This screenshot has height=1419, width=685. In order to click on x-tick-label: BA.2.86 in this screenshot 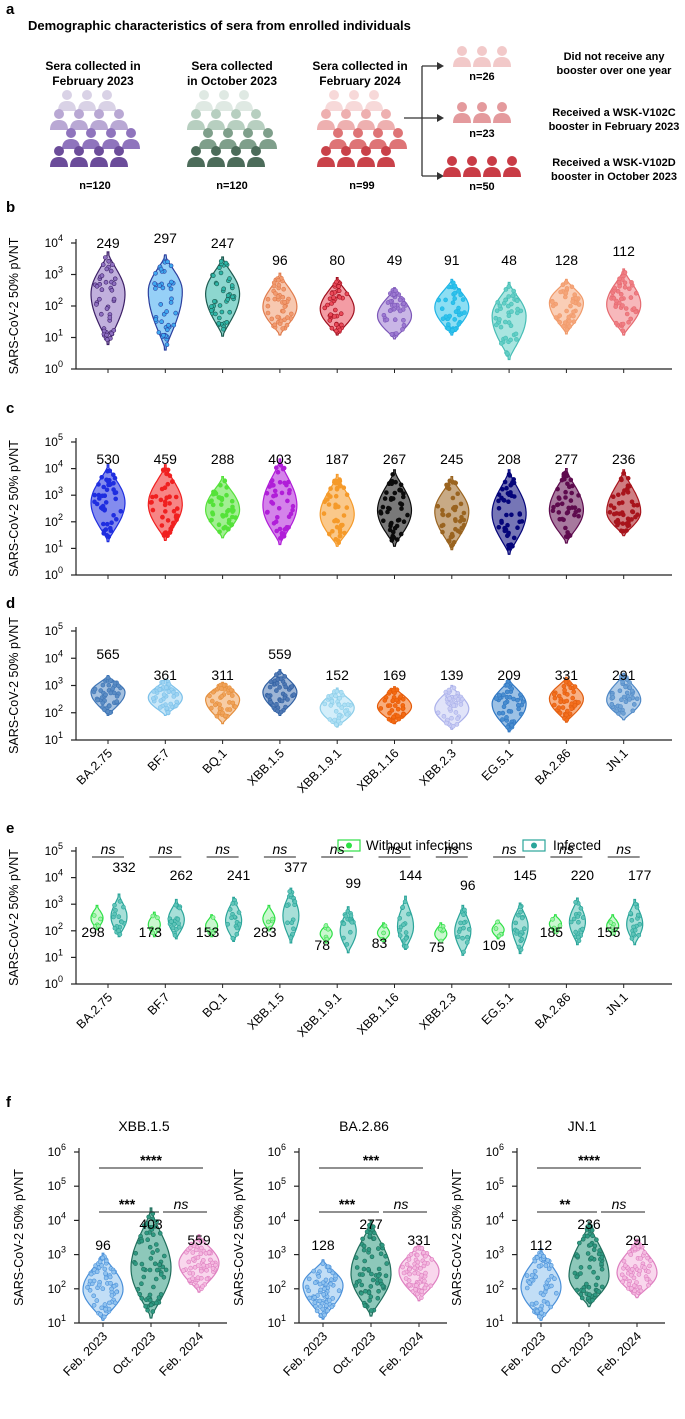, I will do `click(552, 766)`.